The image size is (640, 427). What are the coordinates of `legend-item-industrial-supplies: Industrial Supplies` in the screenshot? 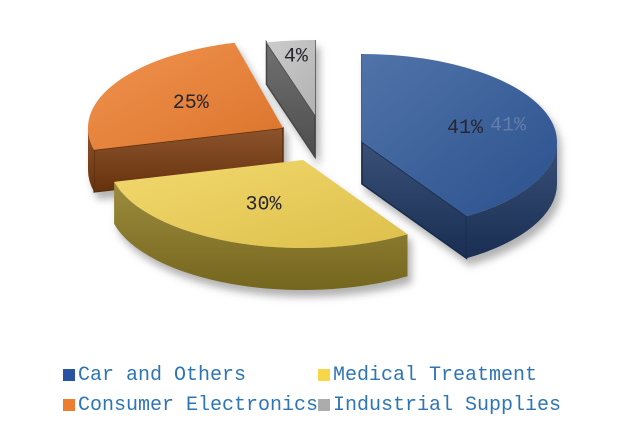 It's located at (445, 405).